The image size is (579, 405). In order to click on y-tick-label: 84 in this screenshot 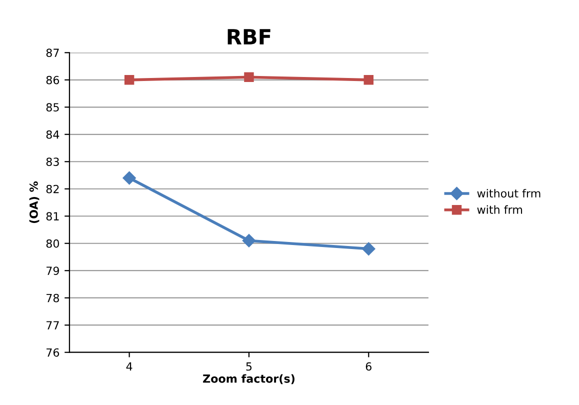, I will do `click(53, 134)`.